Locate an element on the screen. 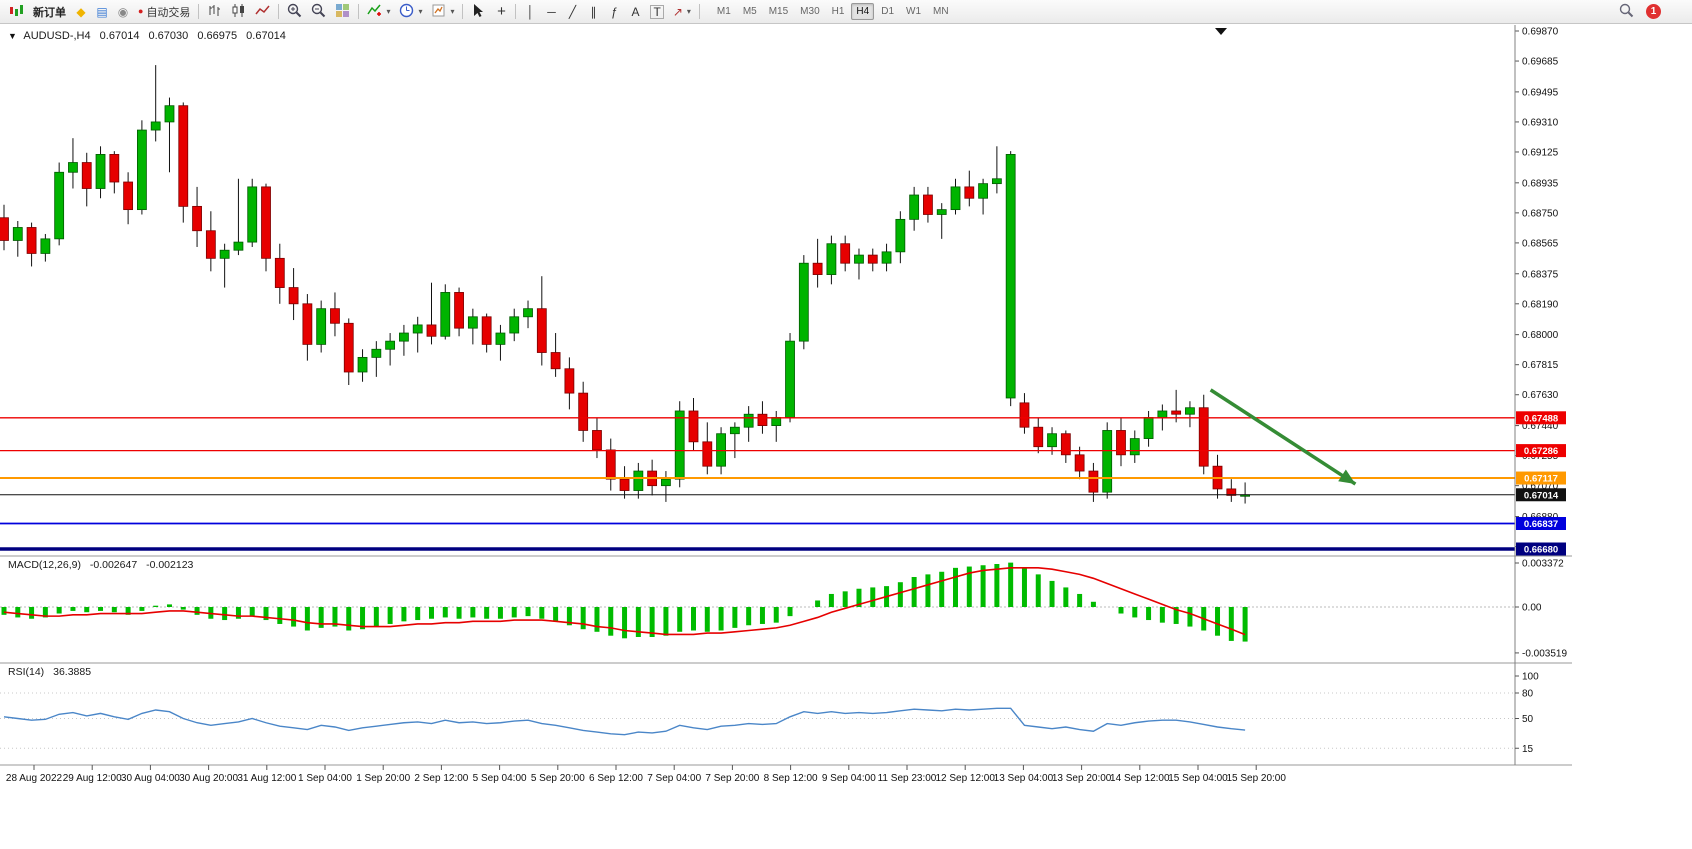  svg-text: -0.003519 is located at coordinates (1544, 653).